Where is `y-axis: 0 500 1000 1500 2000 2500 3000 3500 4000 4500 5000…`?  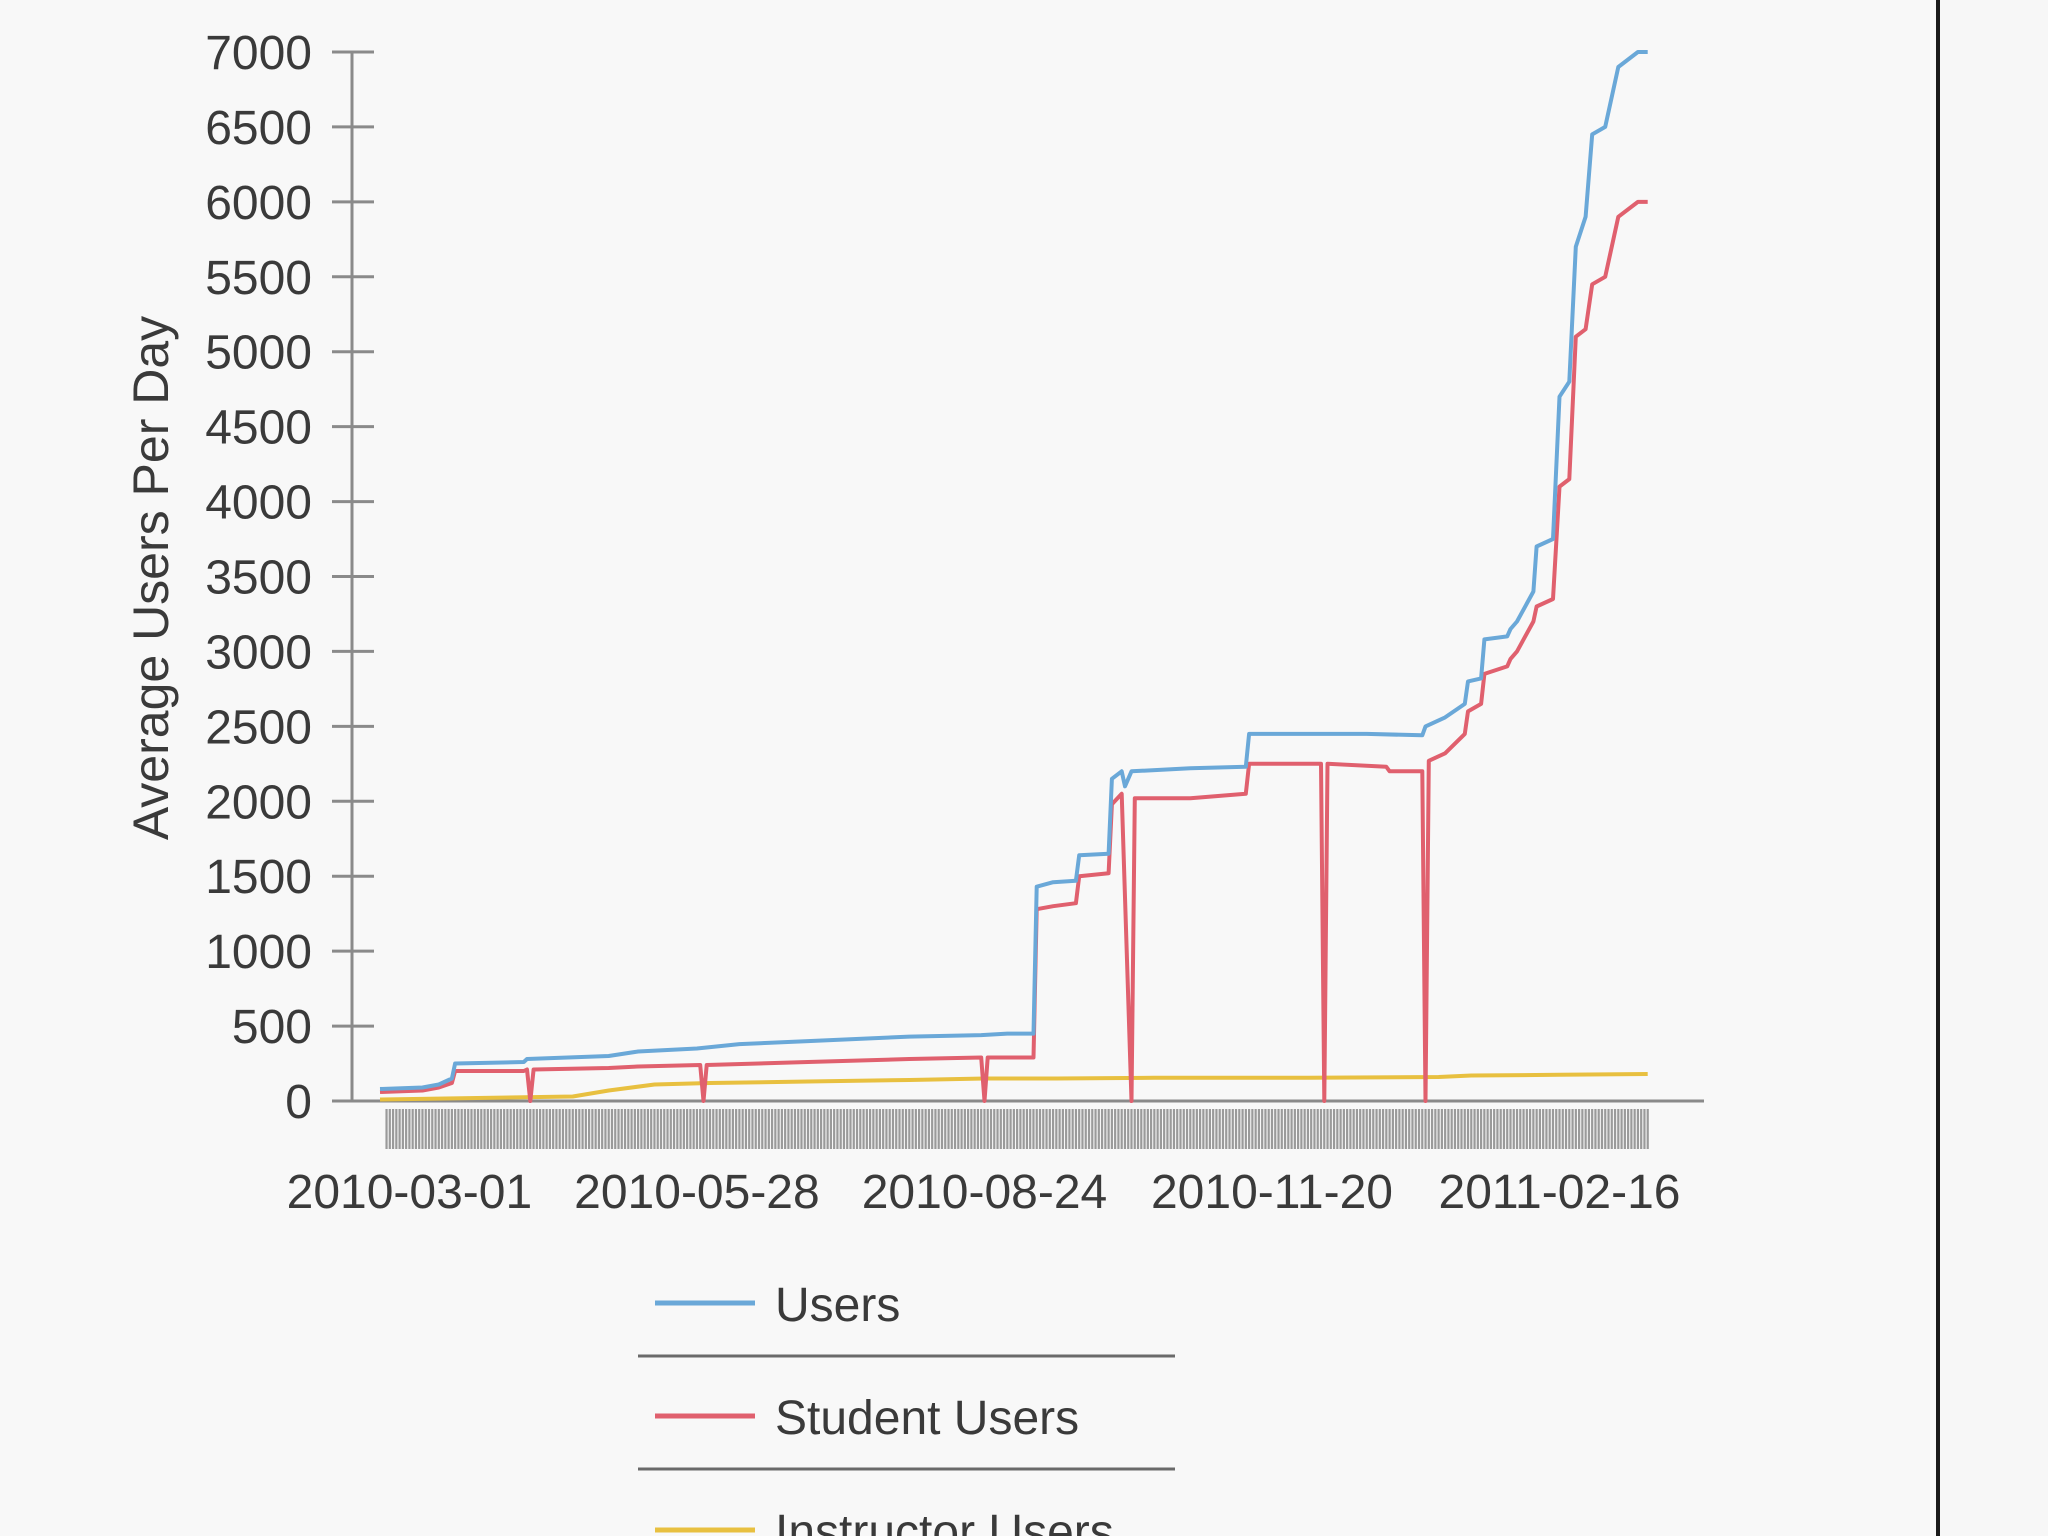
y-axis: 0 500 1000 1500 2000 2500 3000 3500 4000 4500 5000… is located at coordinates (289, 578).